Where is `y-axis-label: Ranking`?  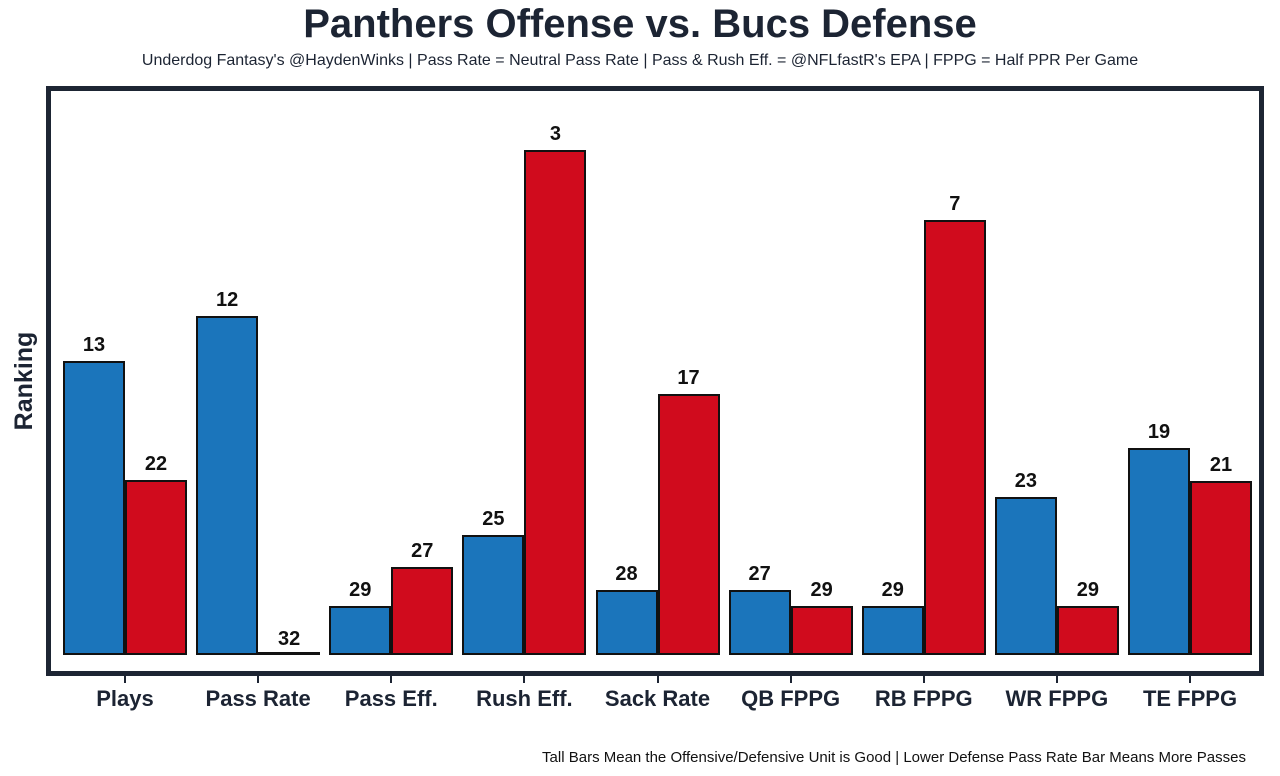
y-axis-label: Ranking is located at coordinates (24, 381).